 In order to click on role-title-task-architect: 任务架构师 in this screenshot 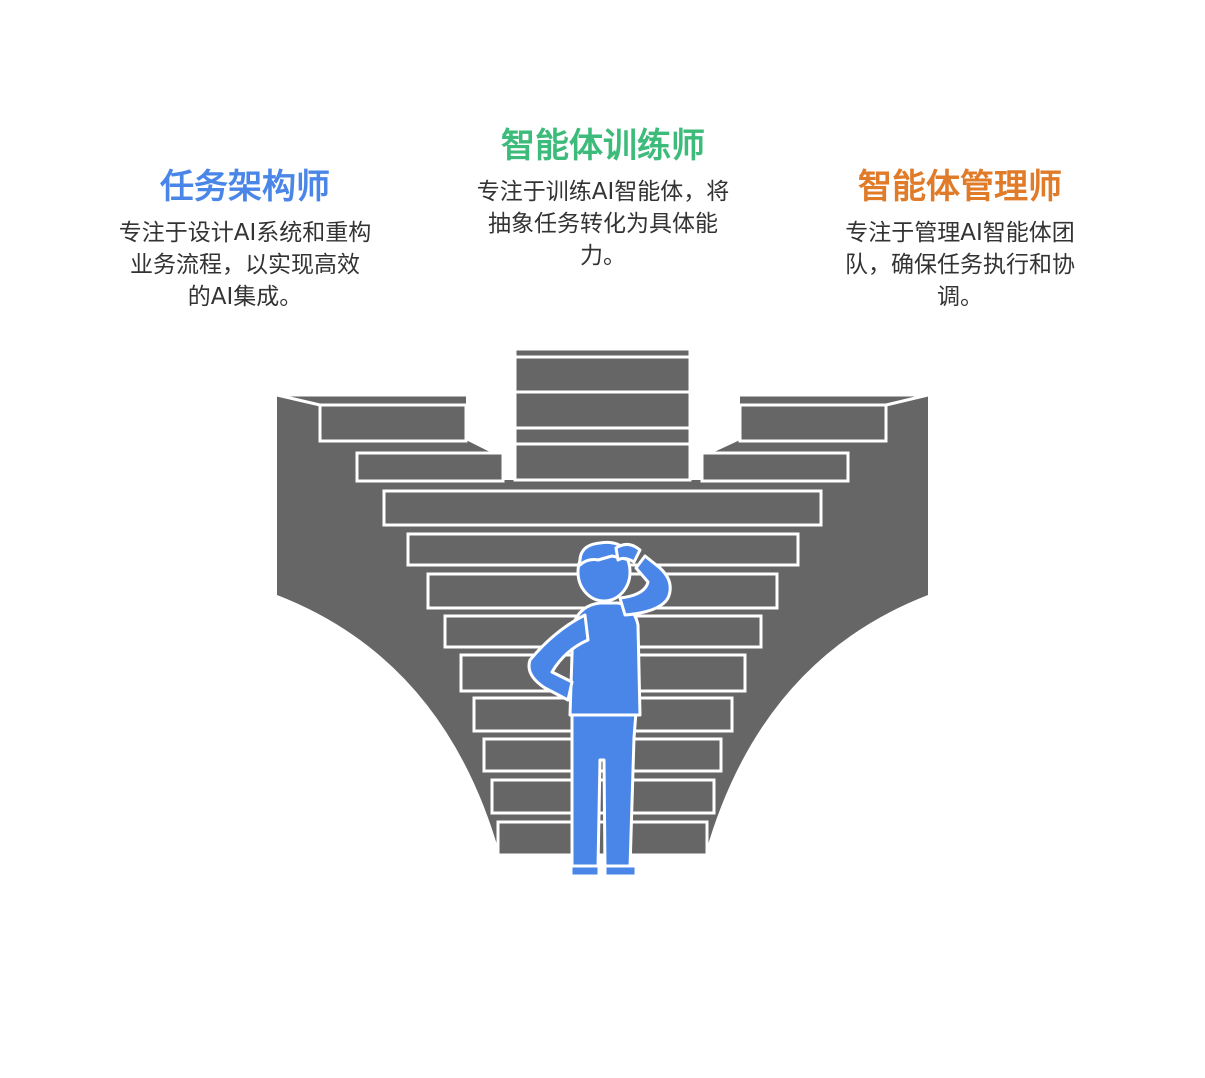, I will do `click(245, 187)`.